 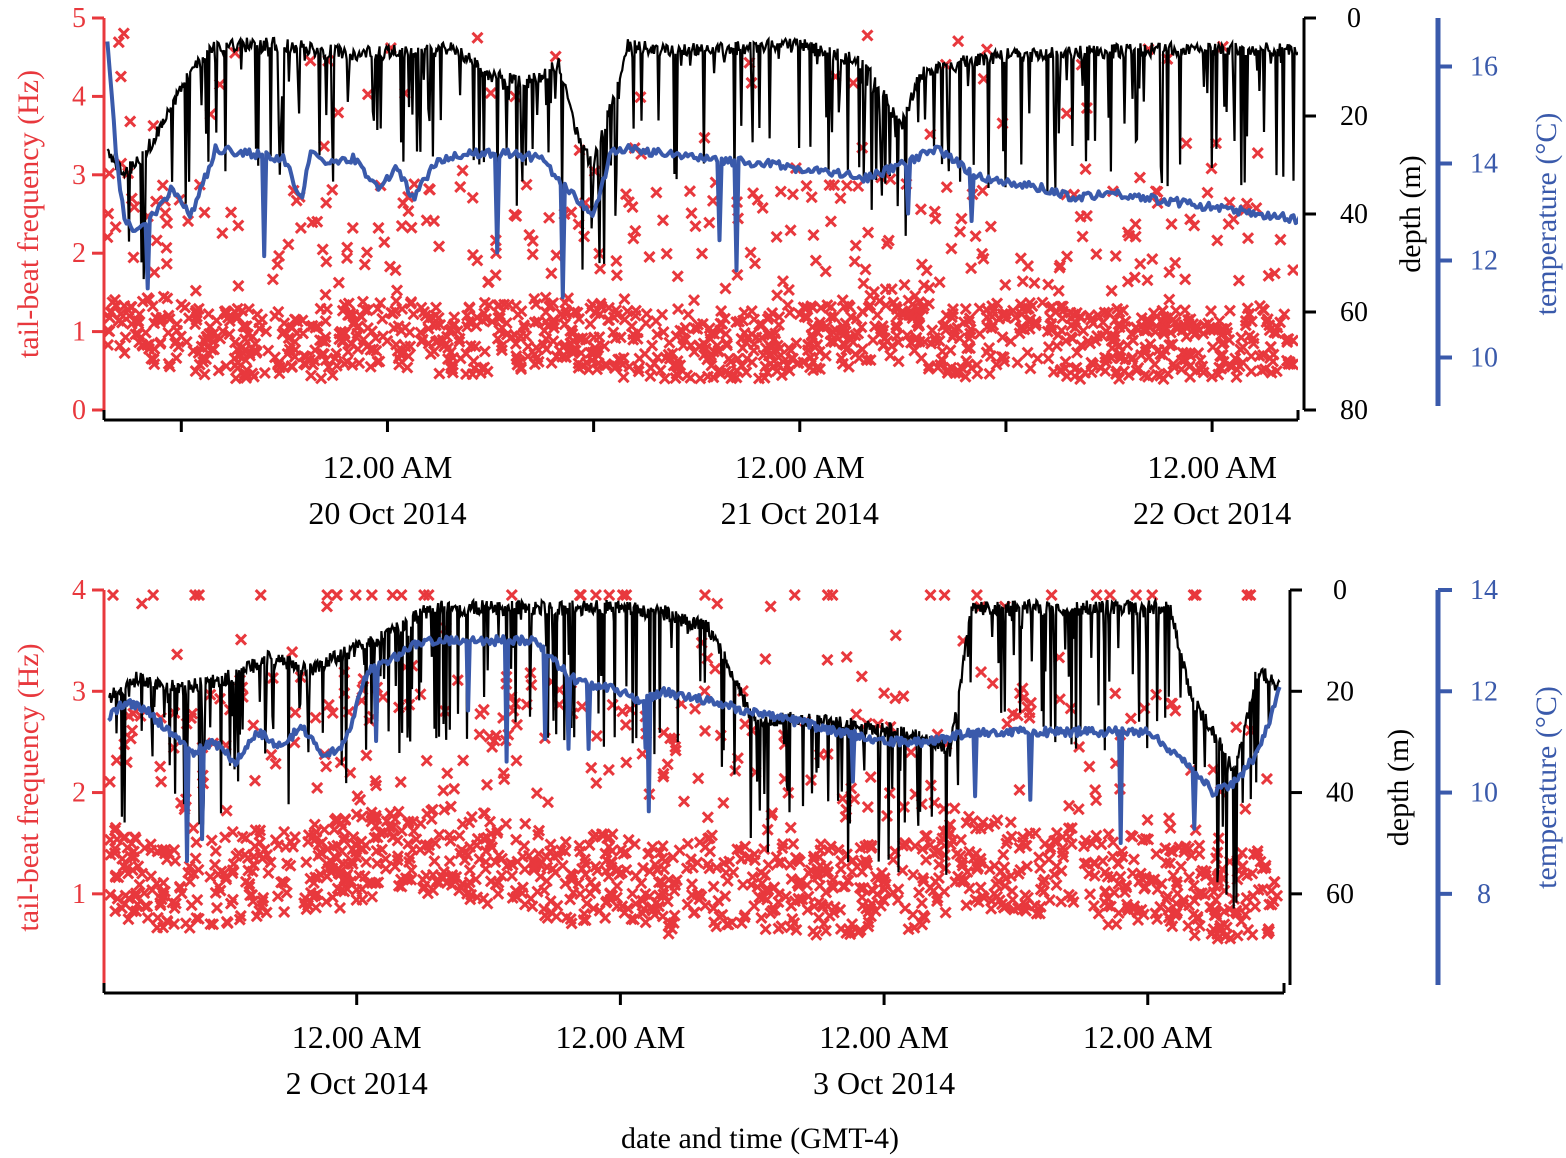 What do you see at coordinates (1499, 780) in the screenshot?
I see `temperature-axis: 8 10 12 14 temperature (°C)` at bounding box center [1499, 780].